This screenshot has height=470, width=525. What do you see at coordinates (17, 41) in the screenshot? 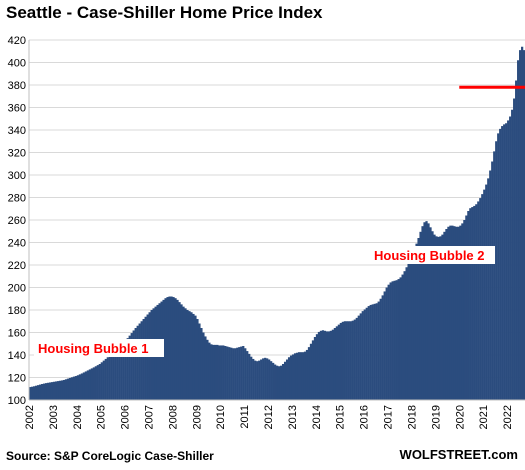
I see `y-tick-label: 420` at bounding box center [17, 41].